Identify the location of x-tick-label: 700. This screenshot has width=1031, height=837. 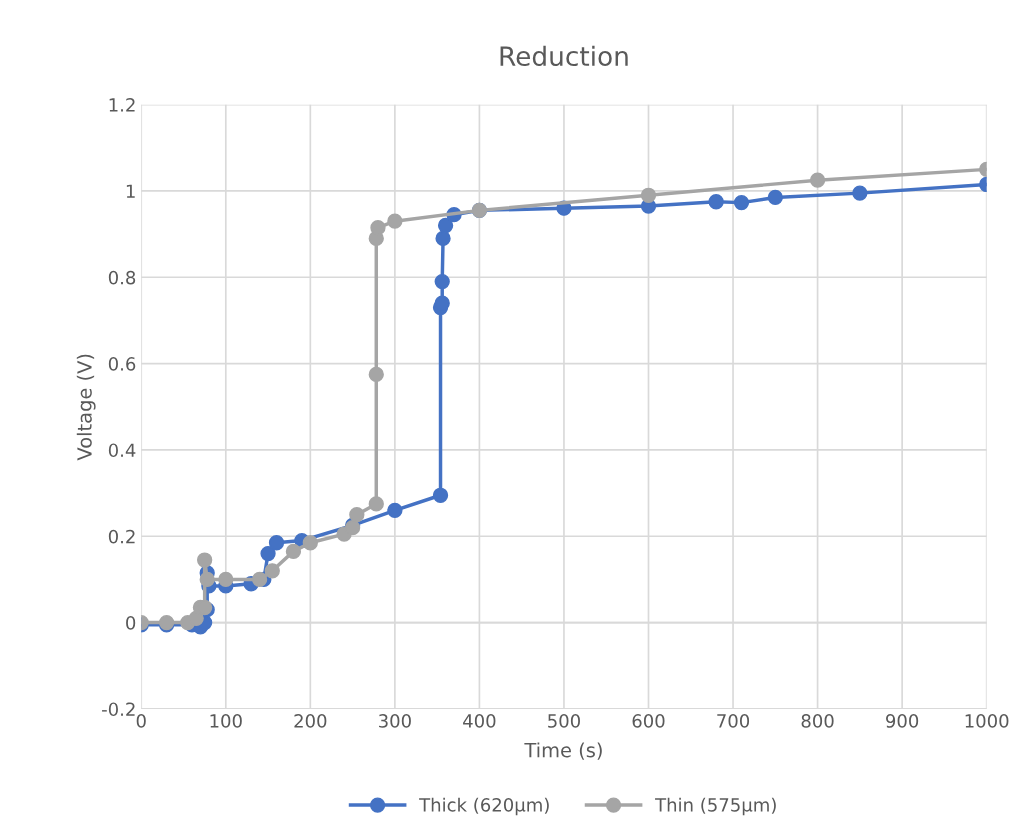
(733, 721).